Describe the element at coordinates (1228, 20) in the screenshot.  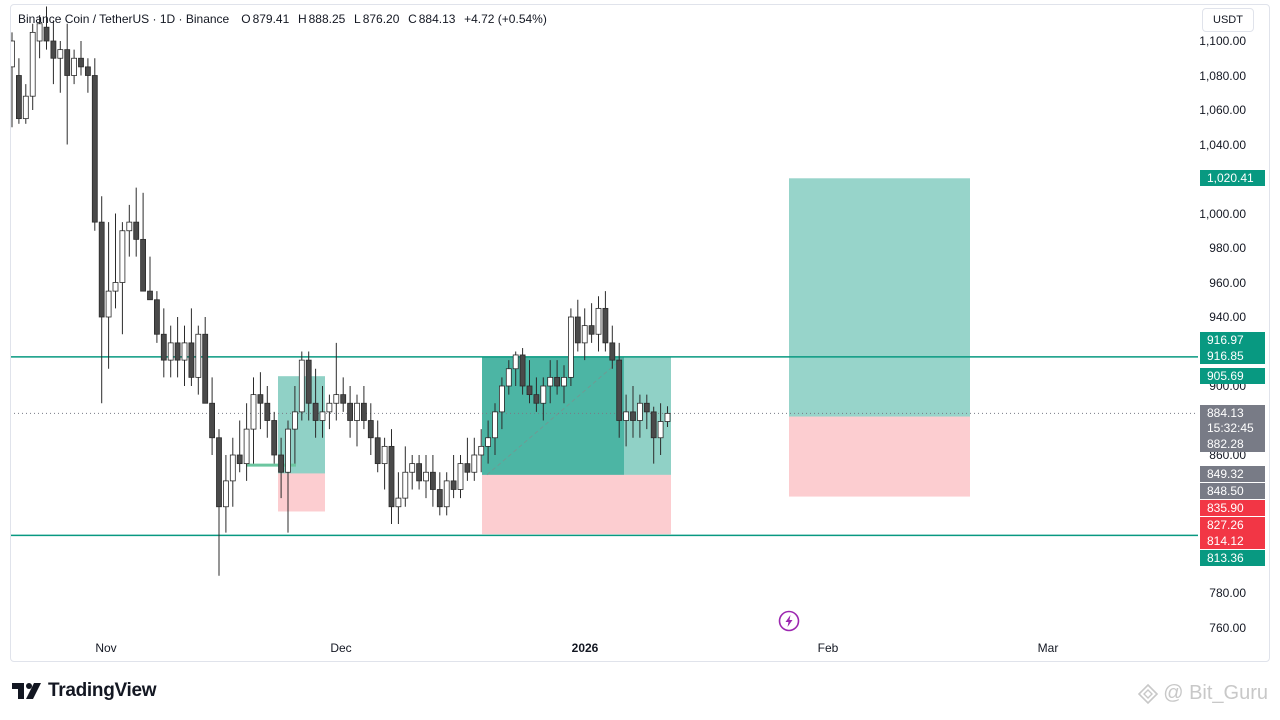
I see `currency-button: USDT` at that location.